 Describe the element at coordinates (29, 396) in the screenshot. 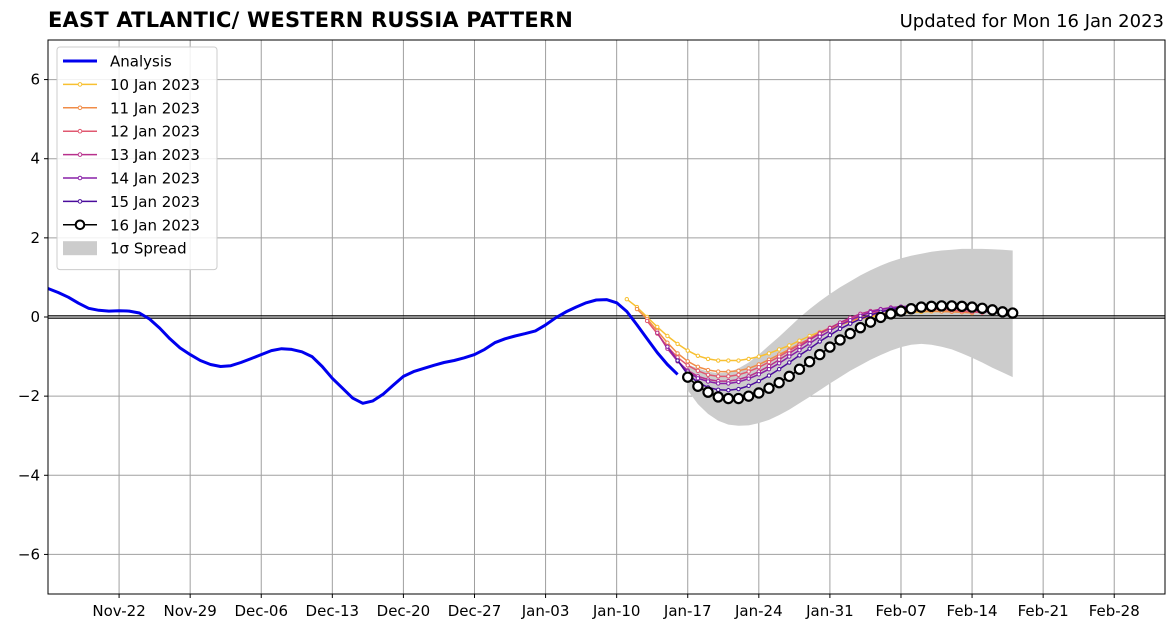

I see `y-tick-label: −2` at that location.